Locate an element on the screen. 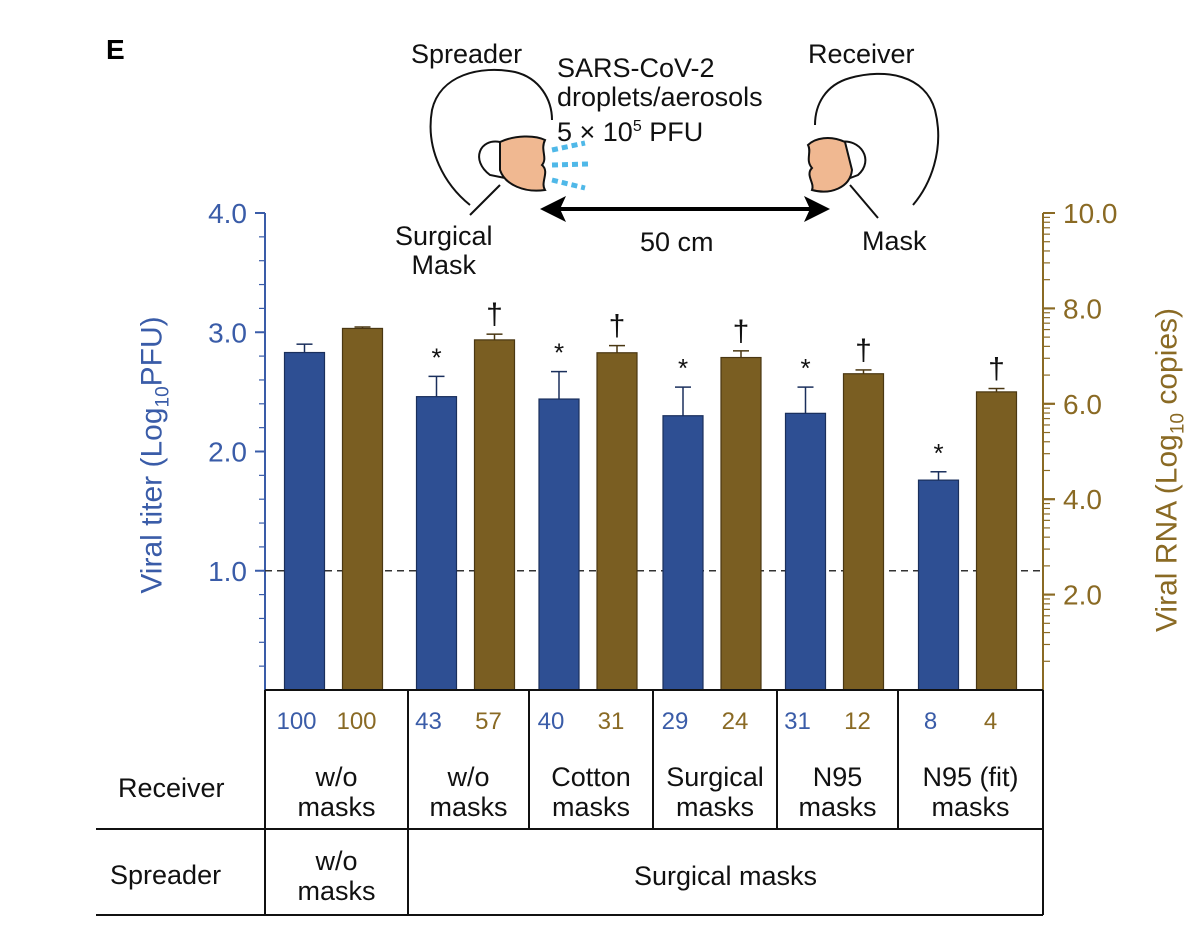 Image resolution: width=1200 pixels, height=931 pixels. distance-arrow is located at coordinates (685, 209).